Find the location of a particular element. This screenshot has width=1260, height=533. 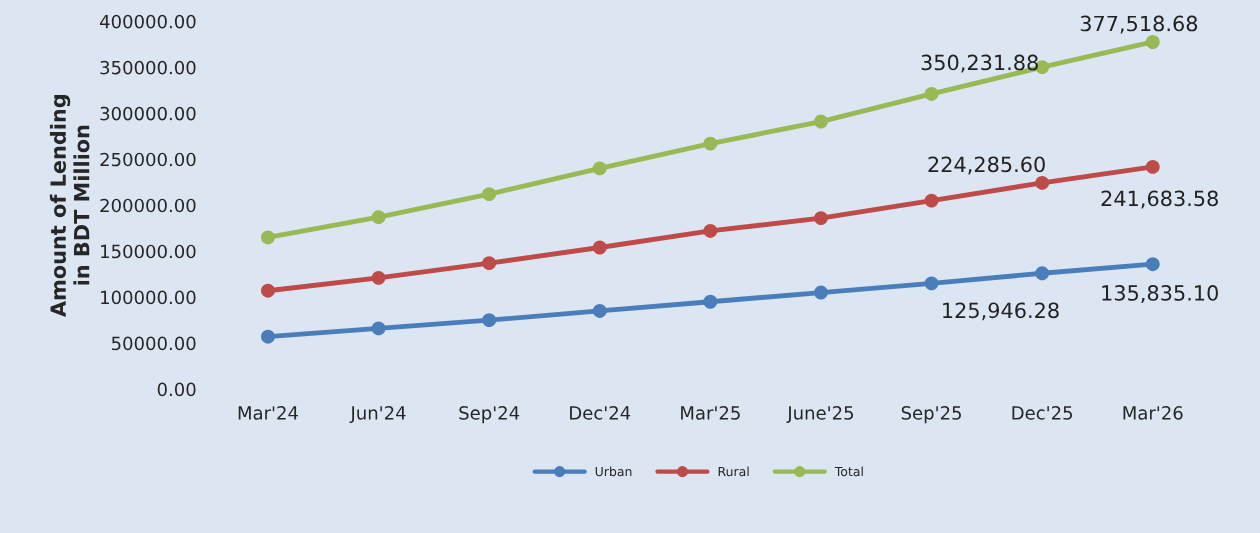

legend-label: Rural is located at coordinates (733, 471).